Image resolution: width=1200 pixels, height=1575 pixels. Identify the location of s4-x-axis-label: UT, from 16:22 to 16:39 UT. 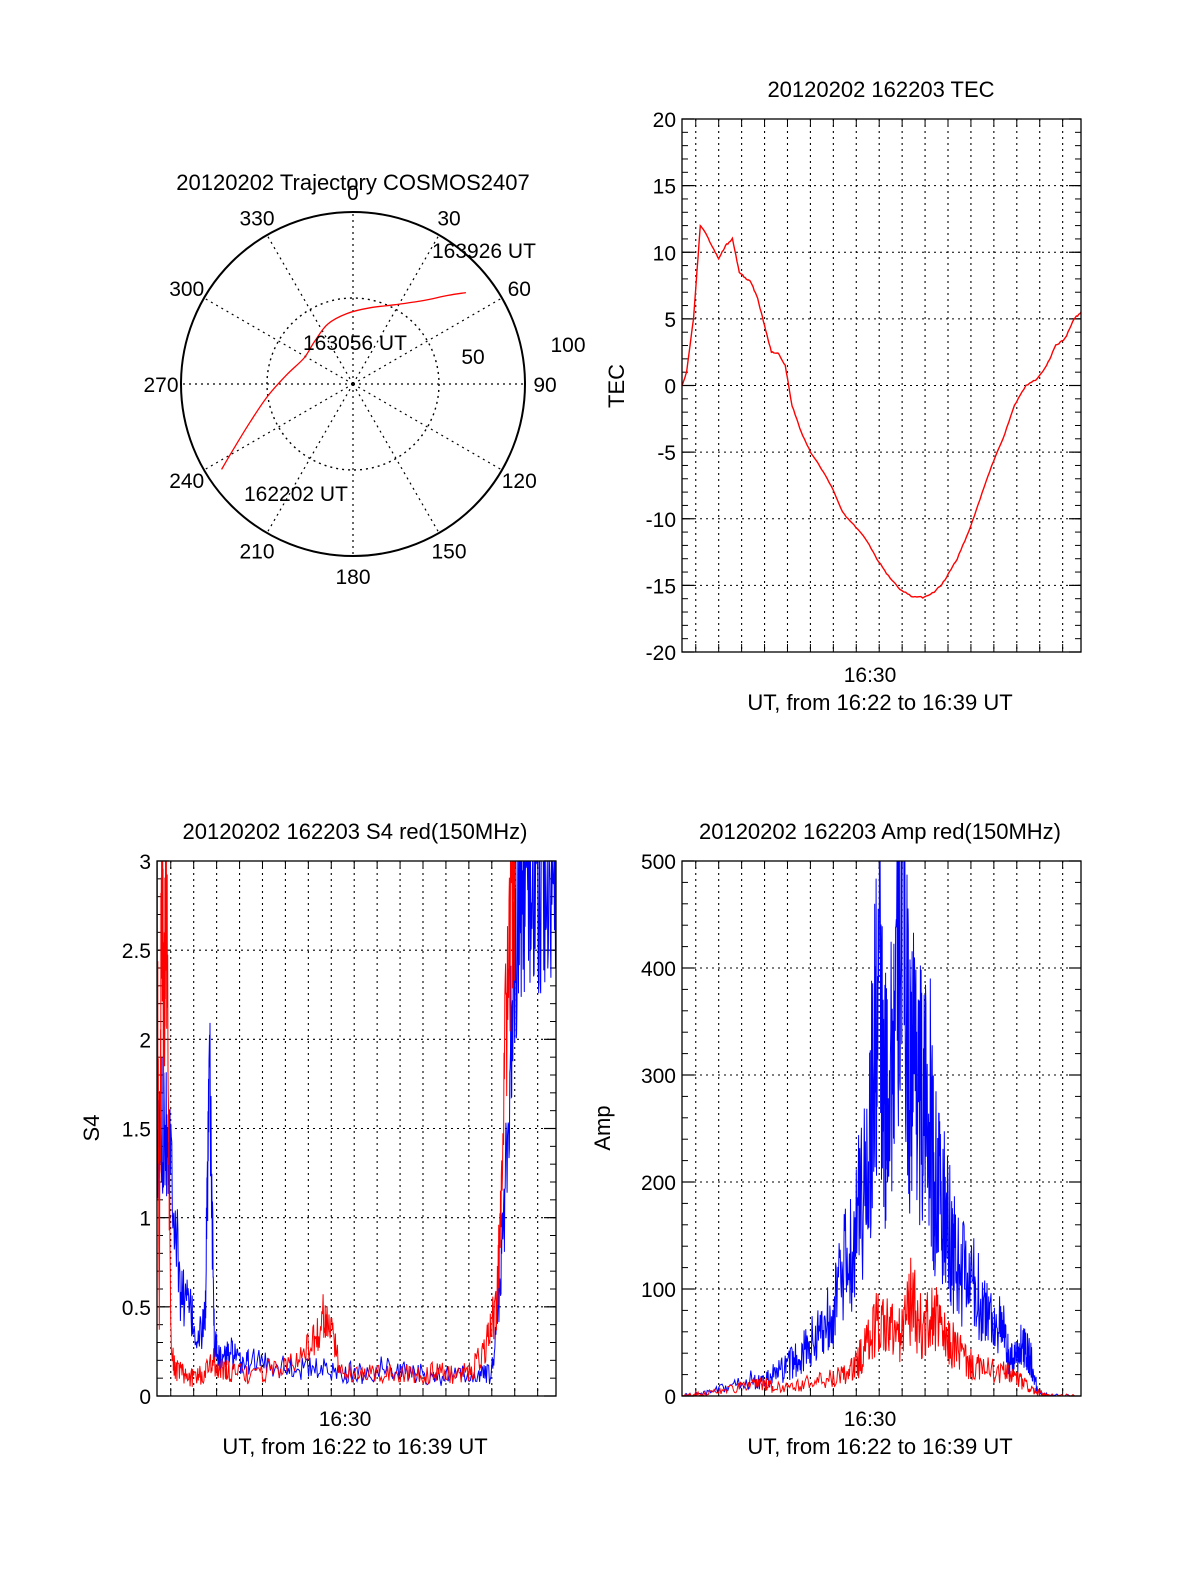
(354, 1446).